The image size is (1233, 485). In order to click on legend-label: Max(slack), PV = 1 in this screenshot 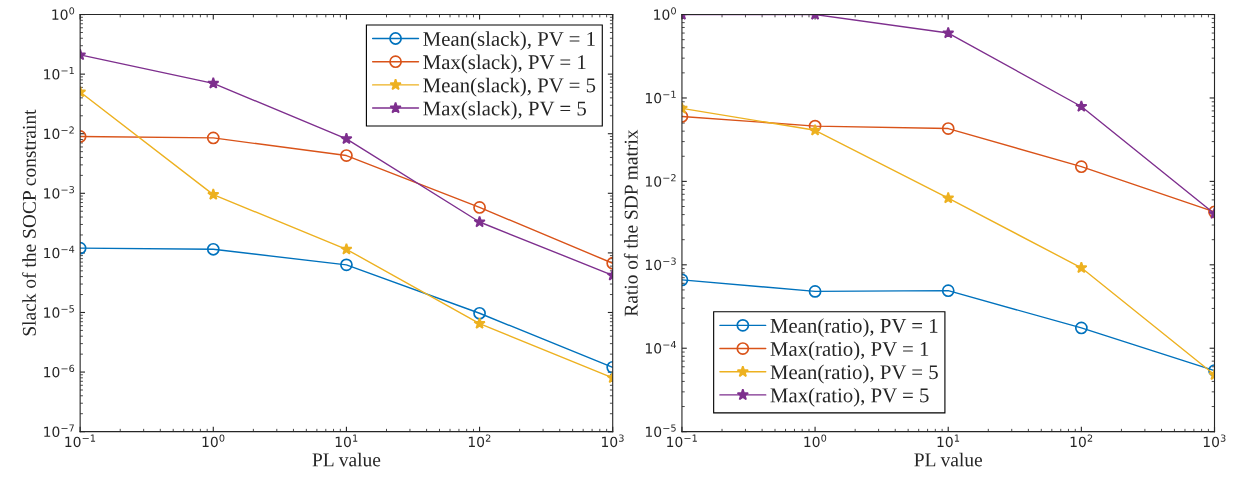, I will do `click(504, 64)`.